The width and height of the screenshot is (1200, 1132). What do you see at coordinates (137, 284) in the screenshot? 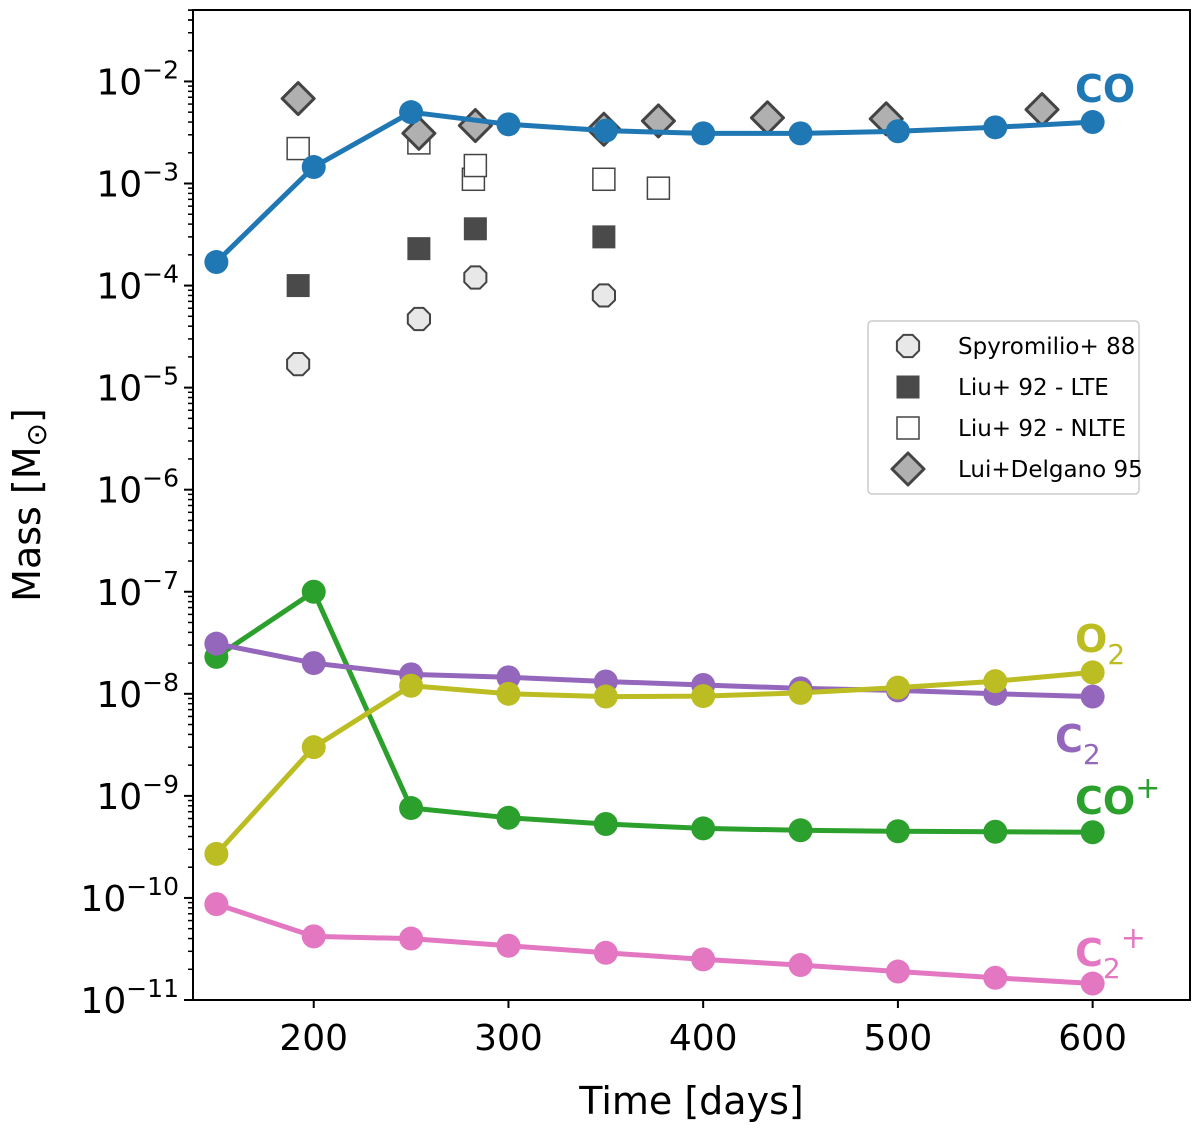
I see `y-tick-label: 10⁻⁴` at bounding box center [137, 284].